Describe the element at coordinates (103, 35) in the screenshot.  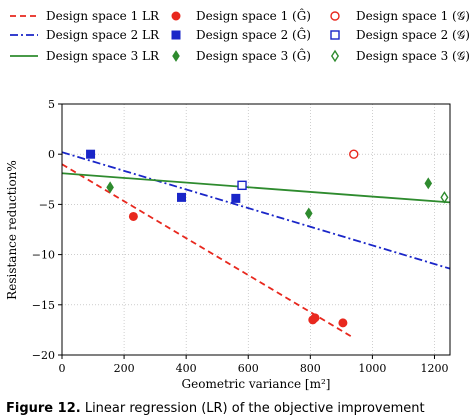
I see `legend-label-lr-2: Design space 2 LR` at that location.